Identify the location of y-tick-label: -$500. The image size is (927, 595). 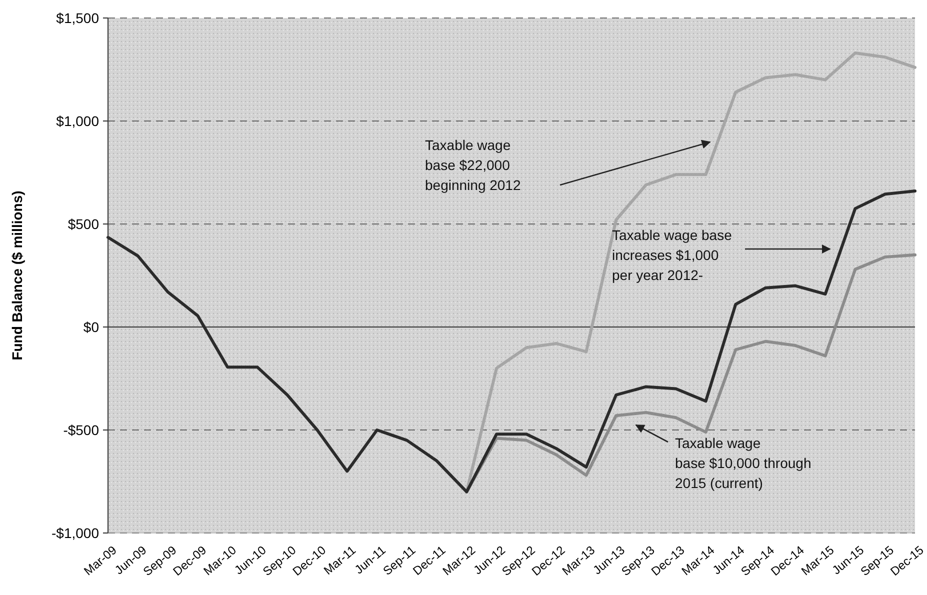
(81, 430).